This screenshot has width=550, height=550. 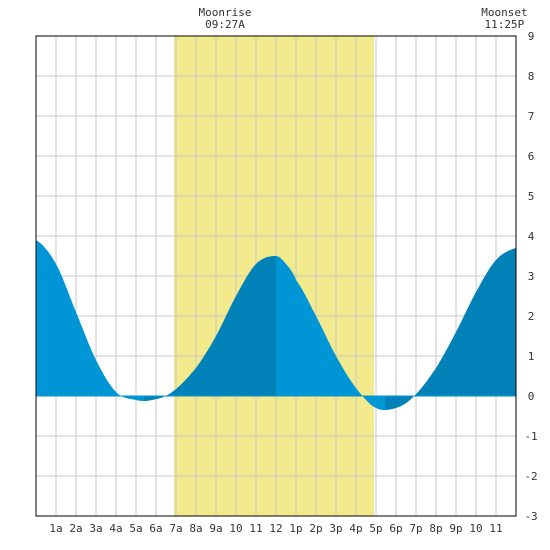 I want to click on moonset-time: 11:25P, so click(x=505, y=24).